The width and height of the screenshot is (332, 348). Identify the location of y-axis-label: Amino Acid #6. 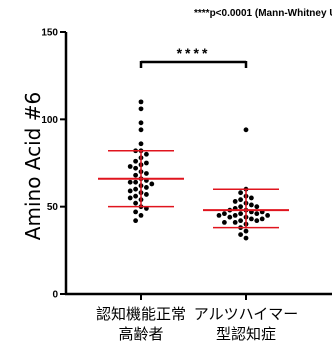
(33, 166).